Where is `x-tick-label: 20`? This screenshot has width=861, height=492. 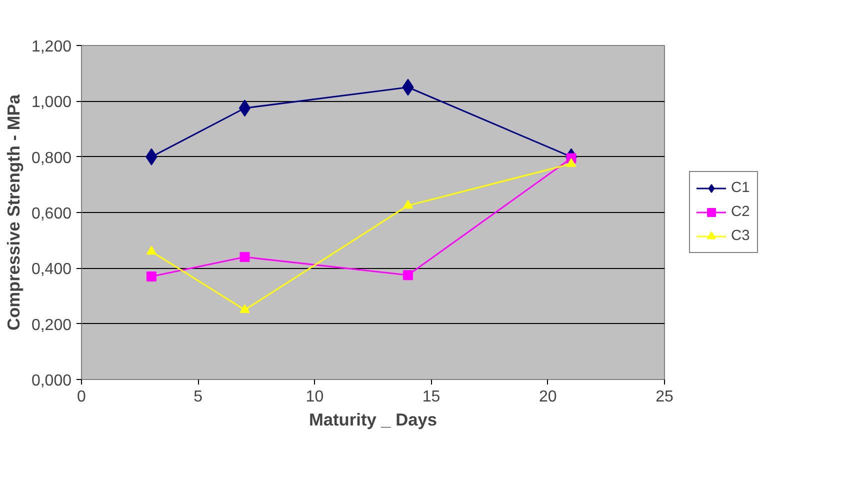
x-tick-label: 20 is located at coordinates (548, 397).